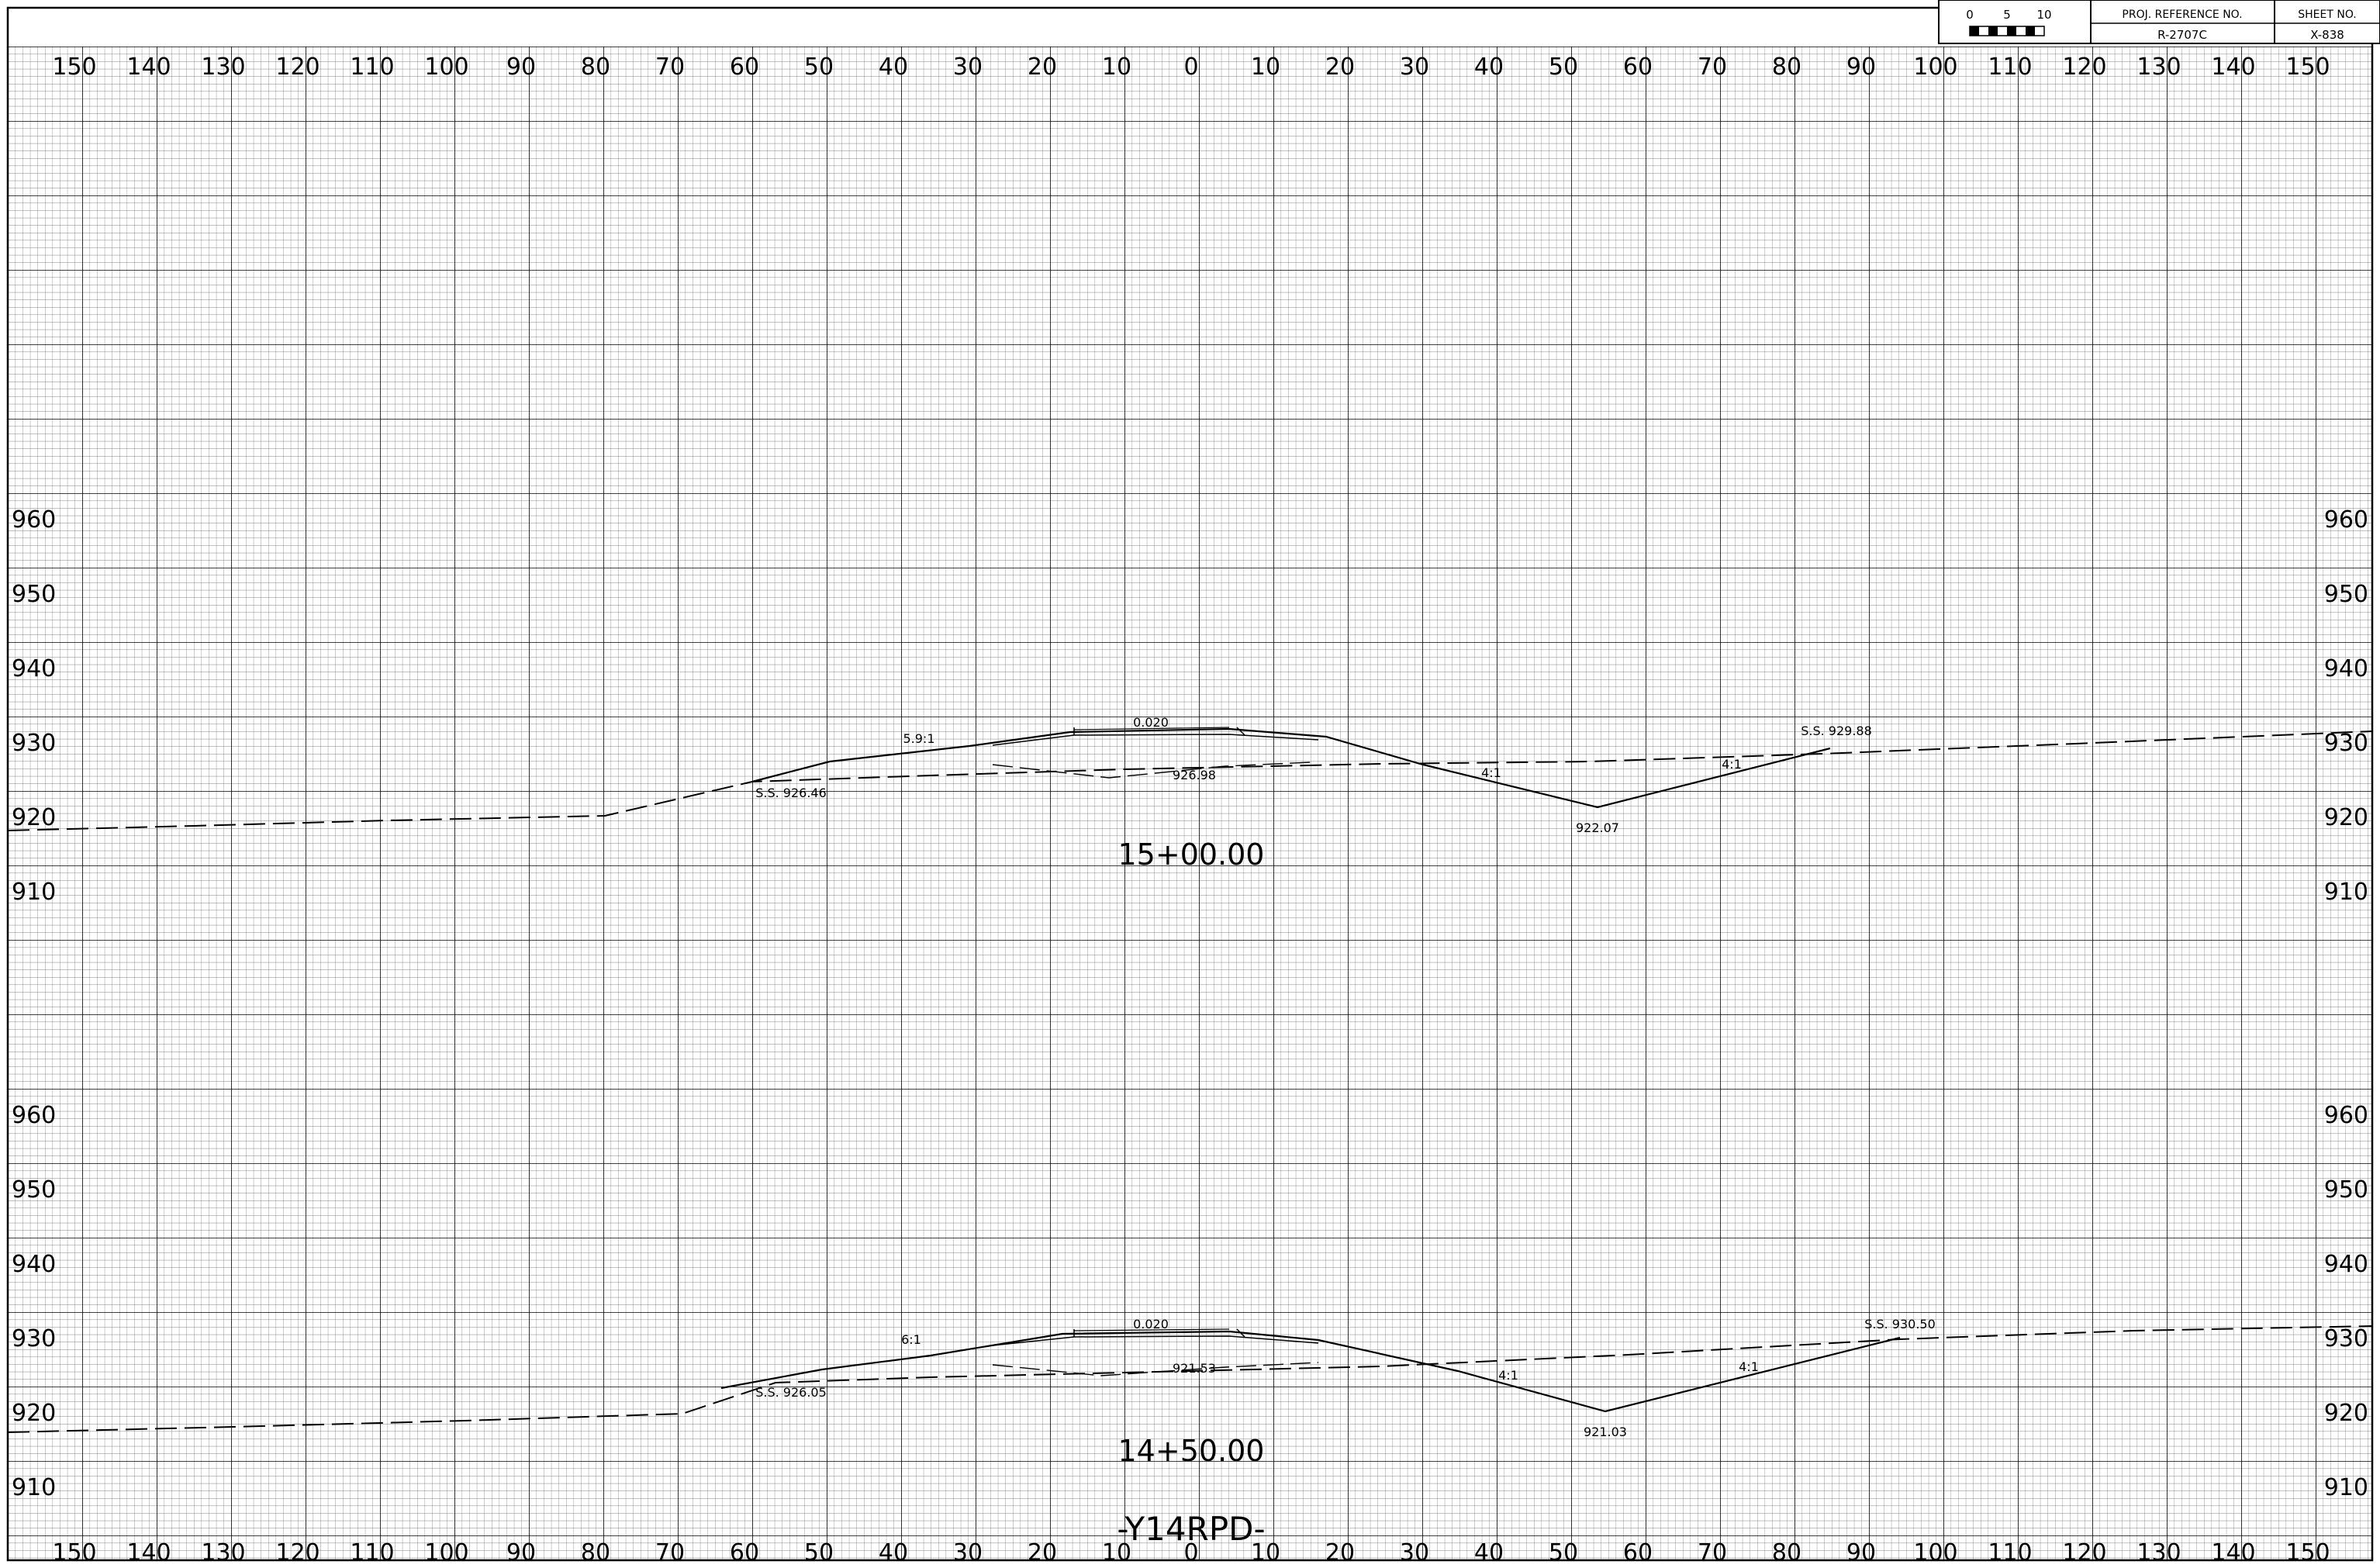  I want to click on left-slope-stake-label: S.S. 926.46, so click(791, 793).